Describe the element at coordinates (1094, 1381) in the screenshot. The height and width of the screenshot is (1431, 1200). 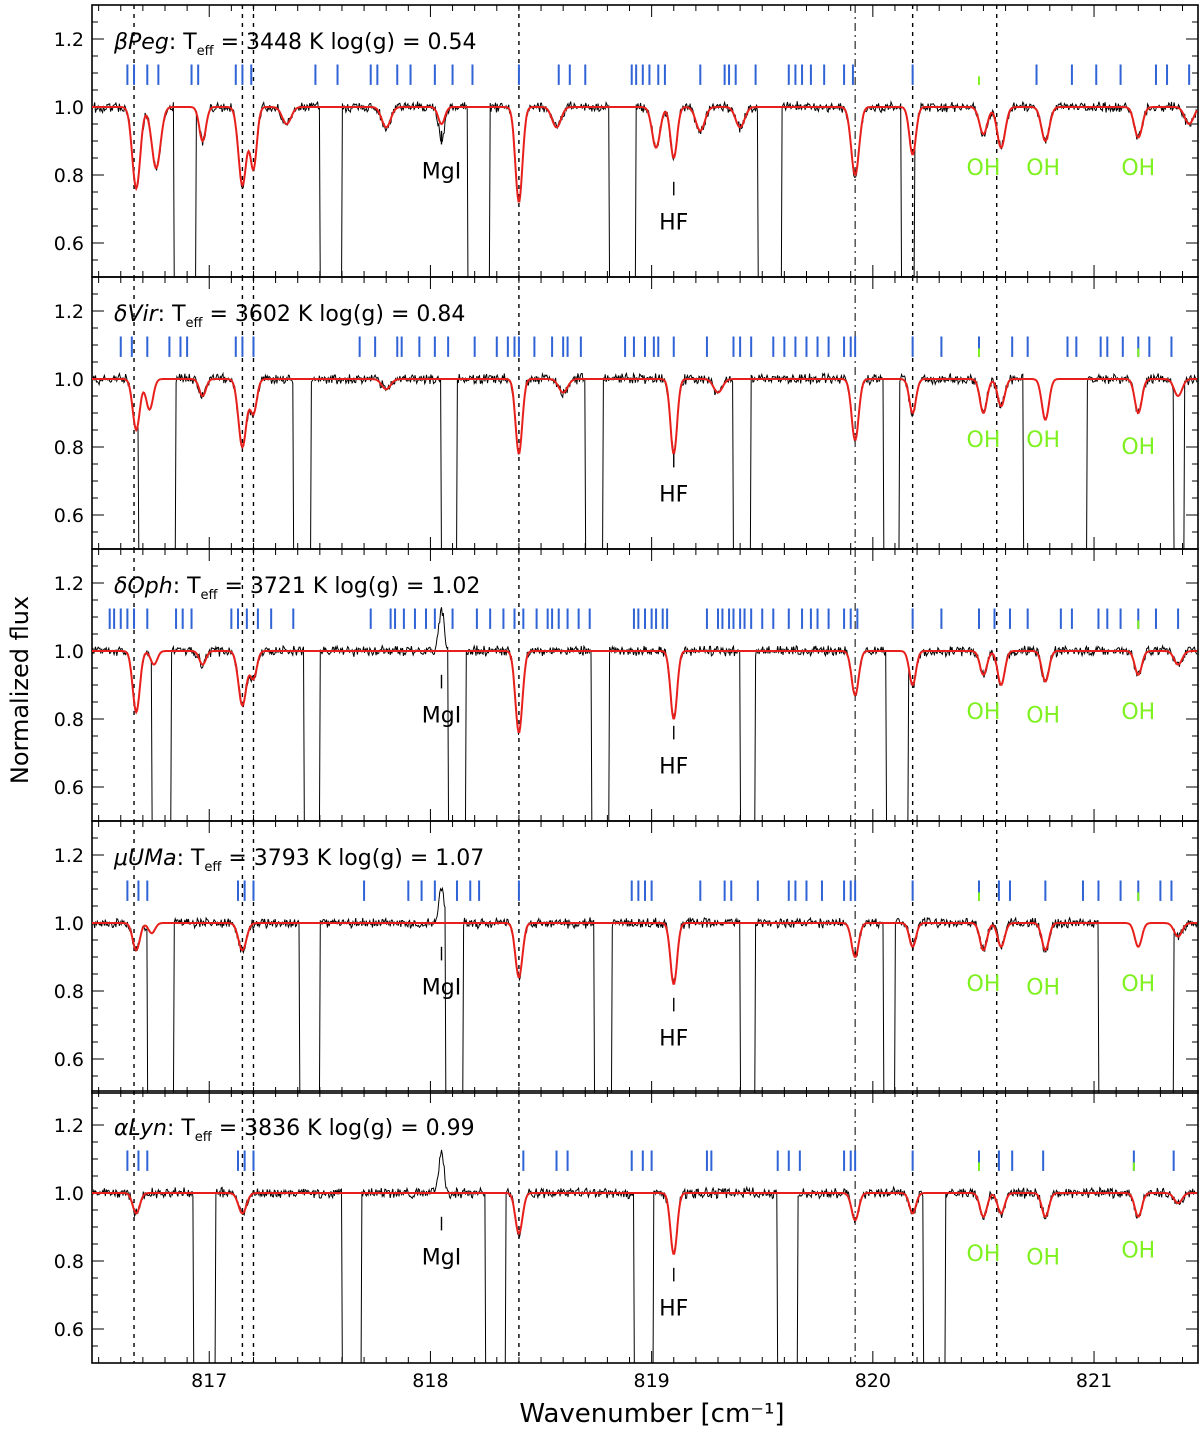
I see `x-tick-label: 821` at that location.